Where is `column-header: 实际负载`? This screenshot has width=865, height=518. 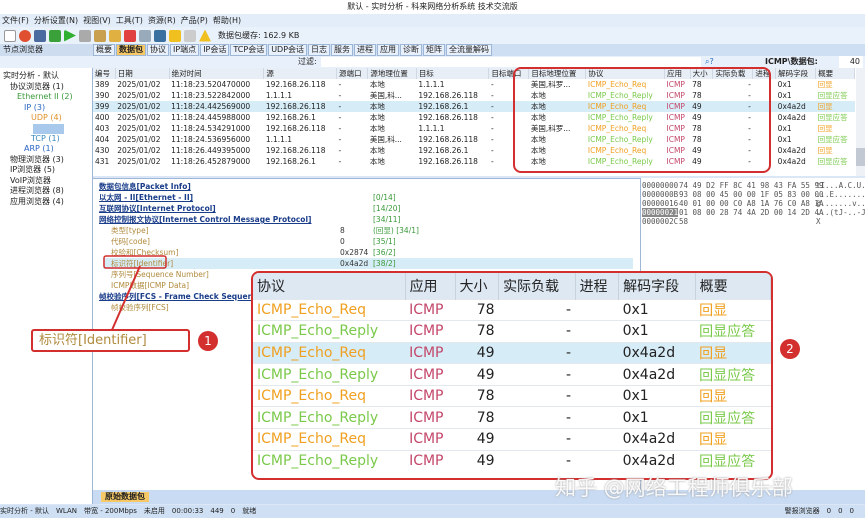 column-header: 实际负载 is located at coordinates (733, 73).